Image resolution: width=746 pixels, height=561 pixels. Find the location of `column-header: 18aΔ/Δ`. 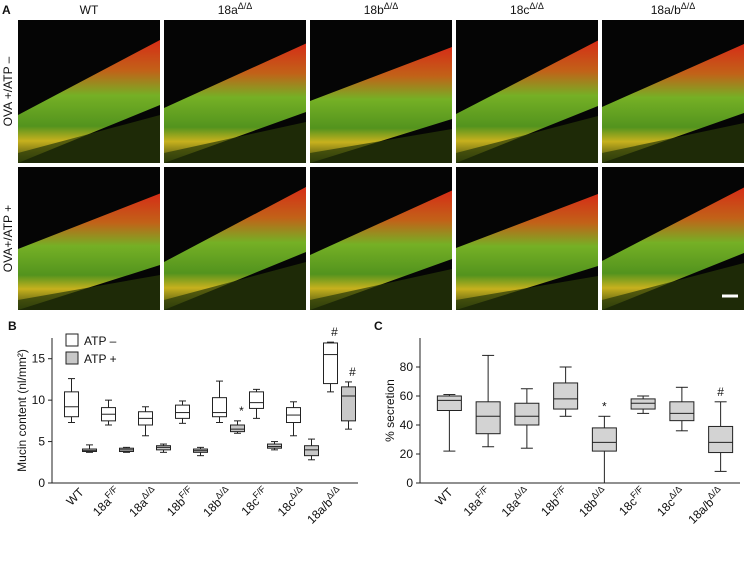

column-header: 18aΔ/Δ is located at coordinates (235, 9).